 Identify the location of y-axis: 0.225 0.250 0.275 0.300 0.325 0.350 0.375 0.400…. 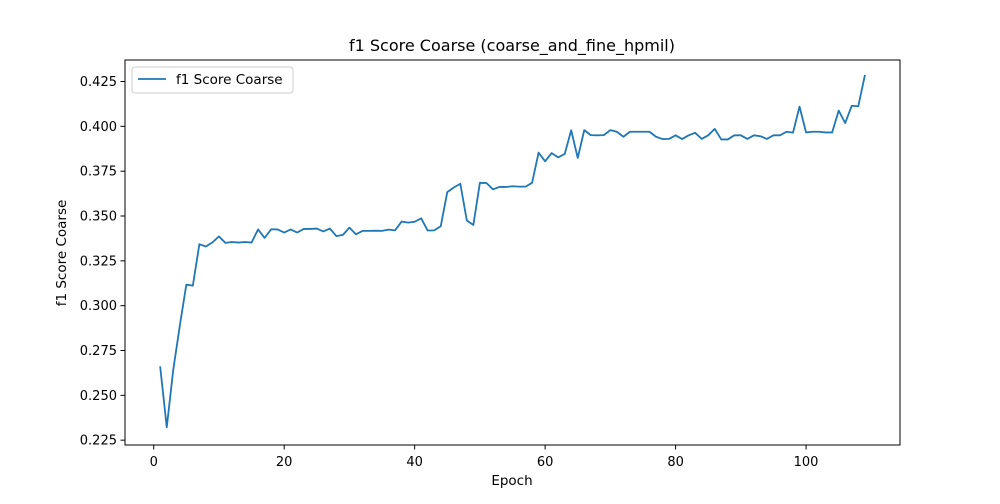
(102, 262).